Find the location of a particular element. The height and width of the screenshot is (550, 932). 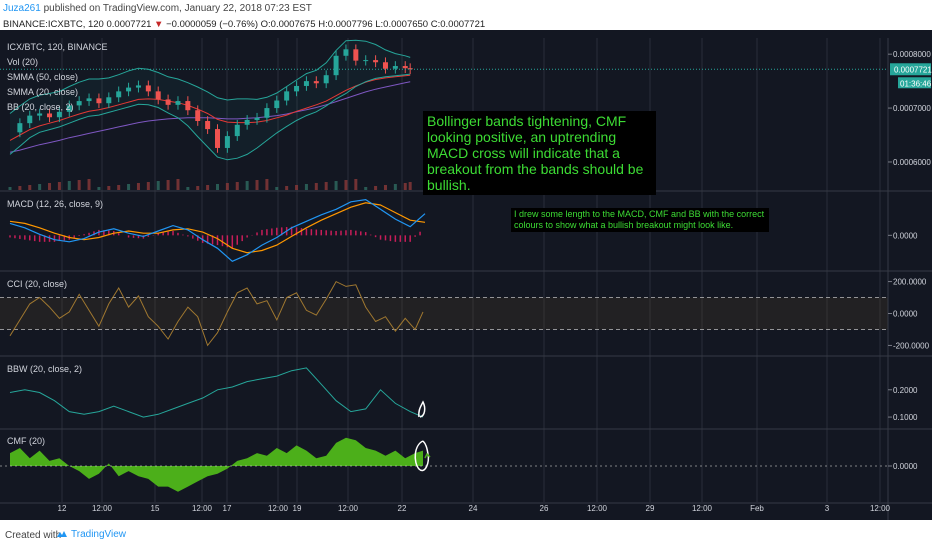

cci-pane-label: CCI (20, close) is located at coordinates (37, 284).